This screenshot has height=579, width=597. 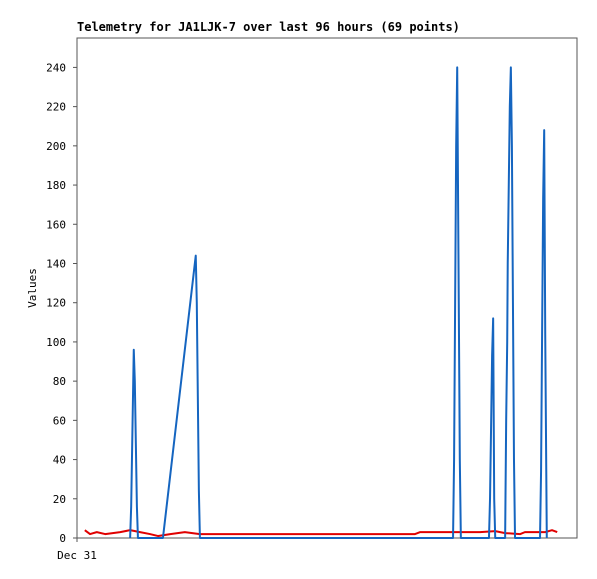 What do you see at coordinates (59, 420) in the screenshot?
I see `y-tick-label: 60` at bounding box center [59, 420].